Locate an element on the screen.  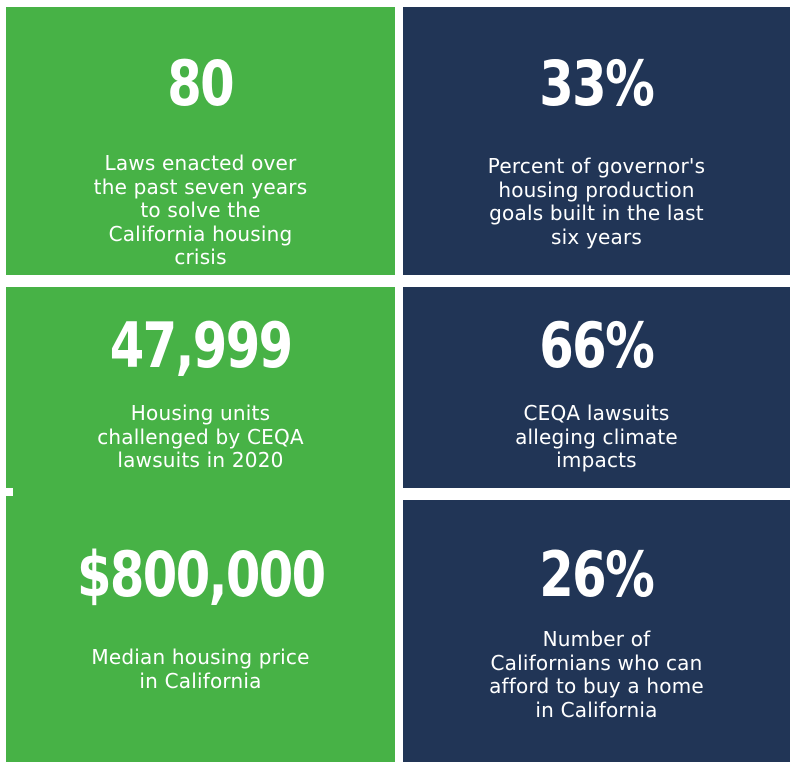
stat-label-line: crisis is located at coordinates (200, 257).